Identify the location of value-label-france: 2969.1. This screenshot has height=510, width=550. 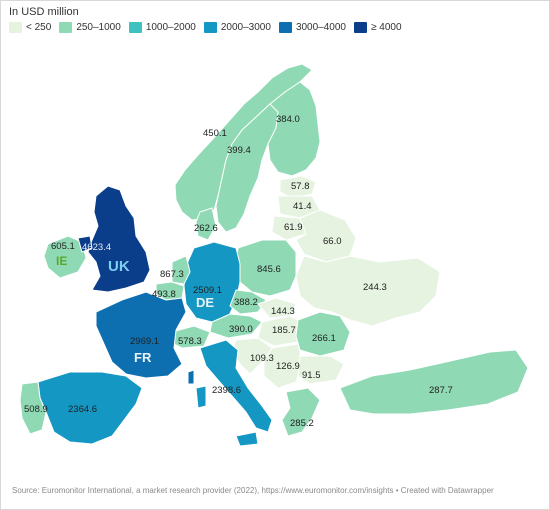
(144, 341).